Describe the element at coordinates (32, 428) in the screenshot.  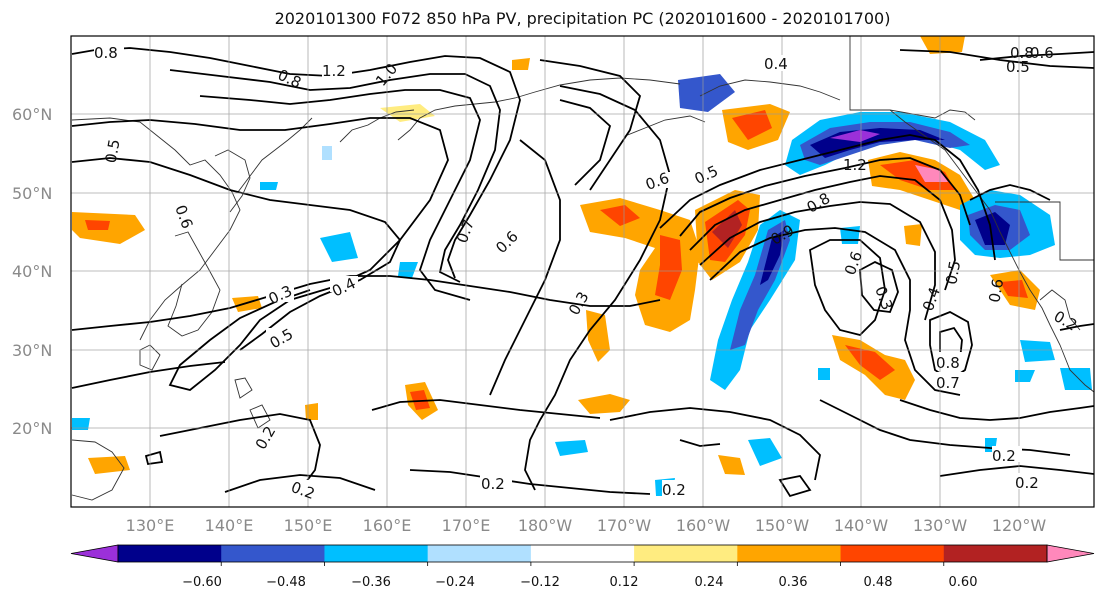
I see `lat-label-20n: 20°N` at that location.